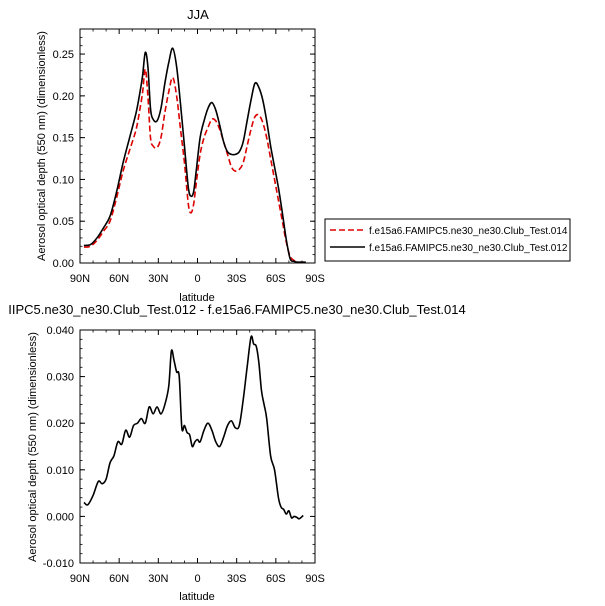 The width and height of the screenshot is (605, 606). I want to click on top-x-tick-label: 30S, so click(237, 279).